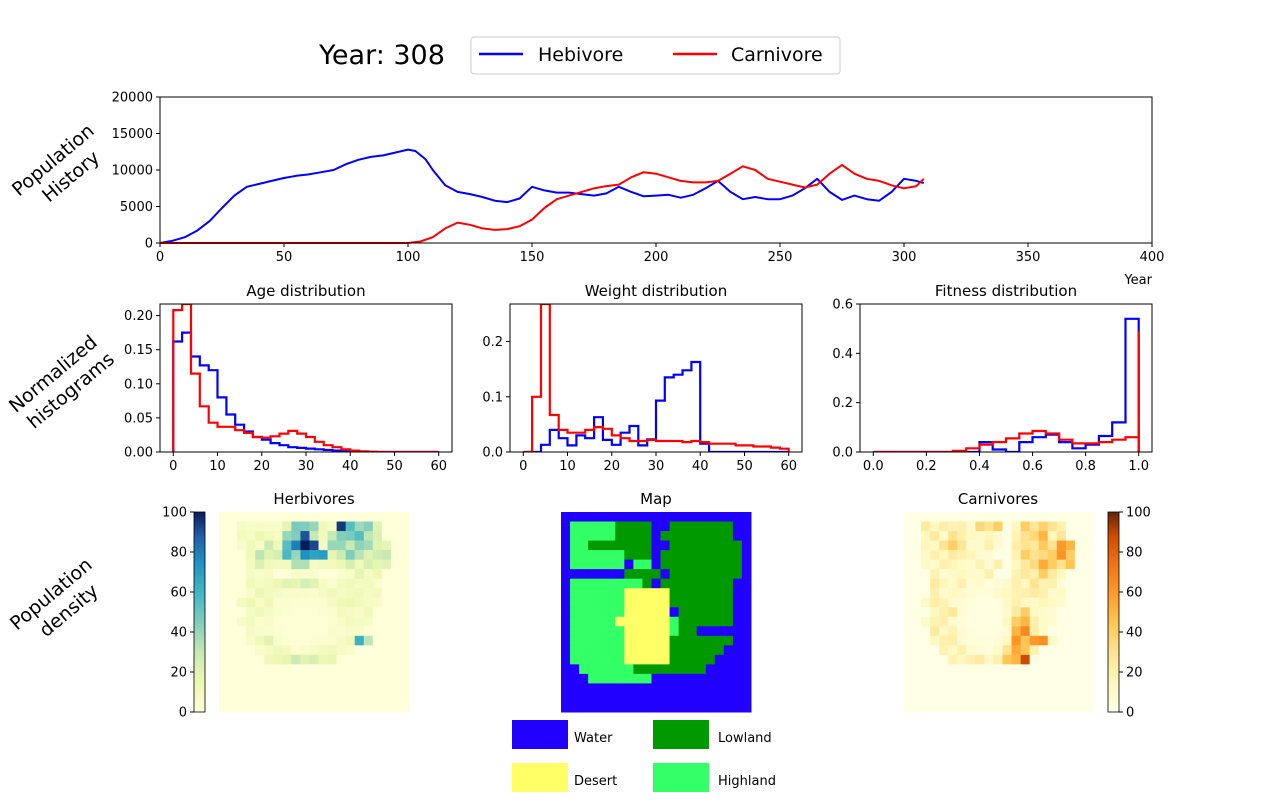 This screenshot has width=1280, height=800. What do you see at coordinates (138, 384) in the screenshot?
I see `y-tick-label: 0.10` at bounding box center [138, 384].